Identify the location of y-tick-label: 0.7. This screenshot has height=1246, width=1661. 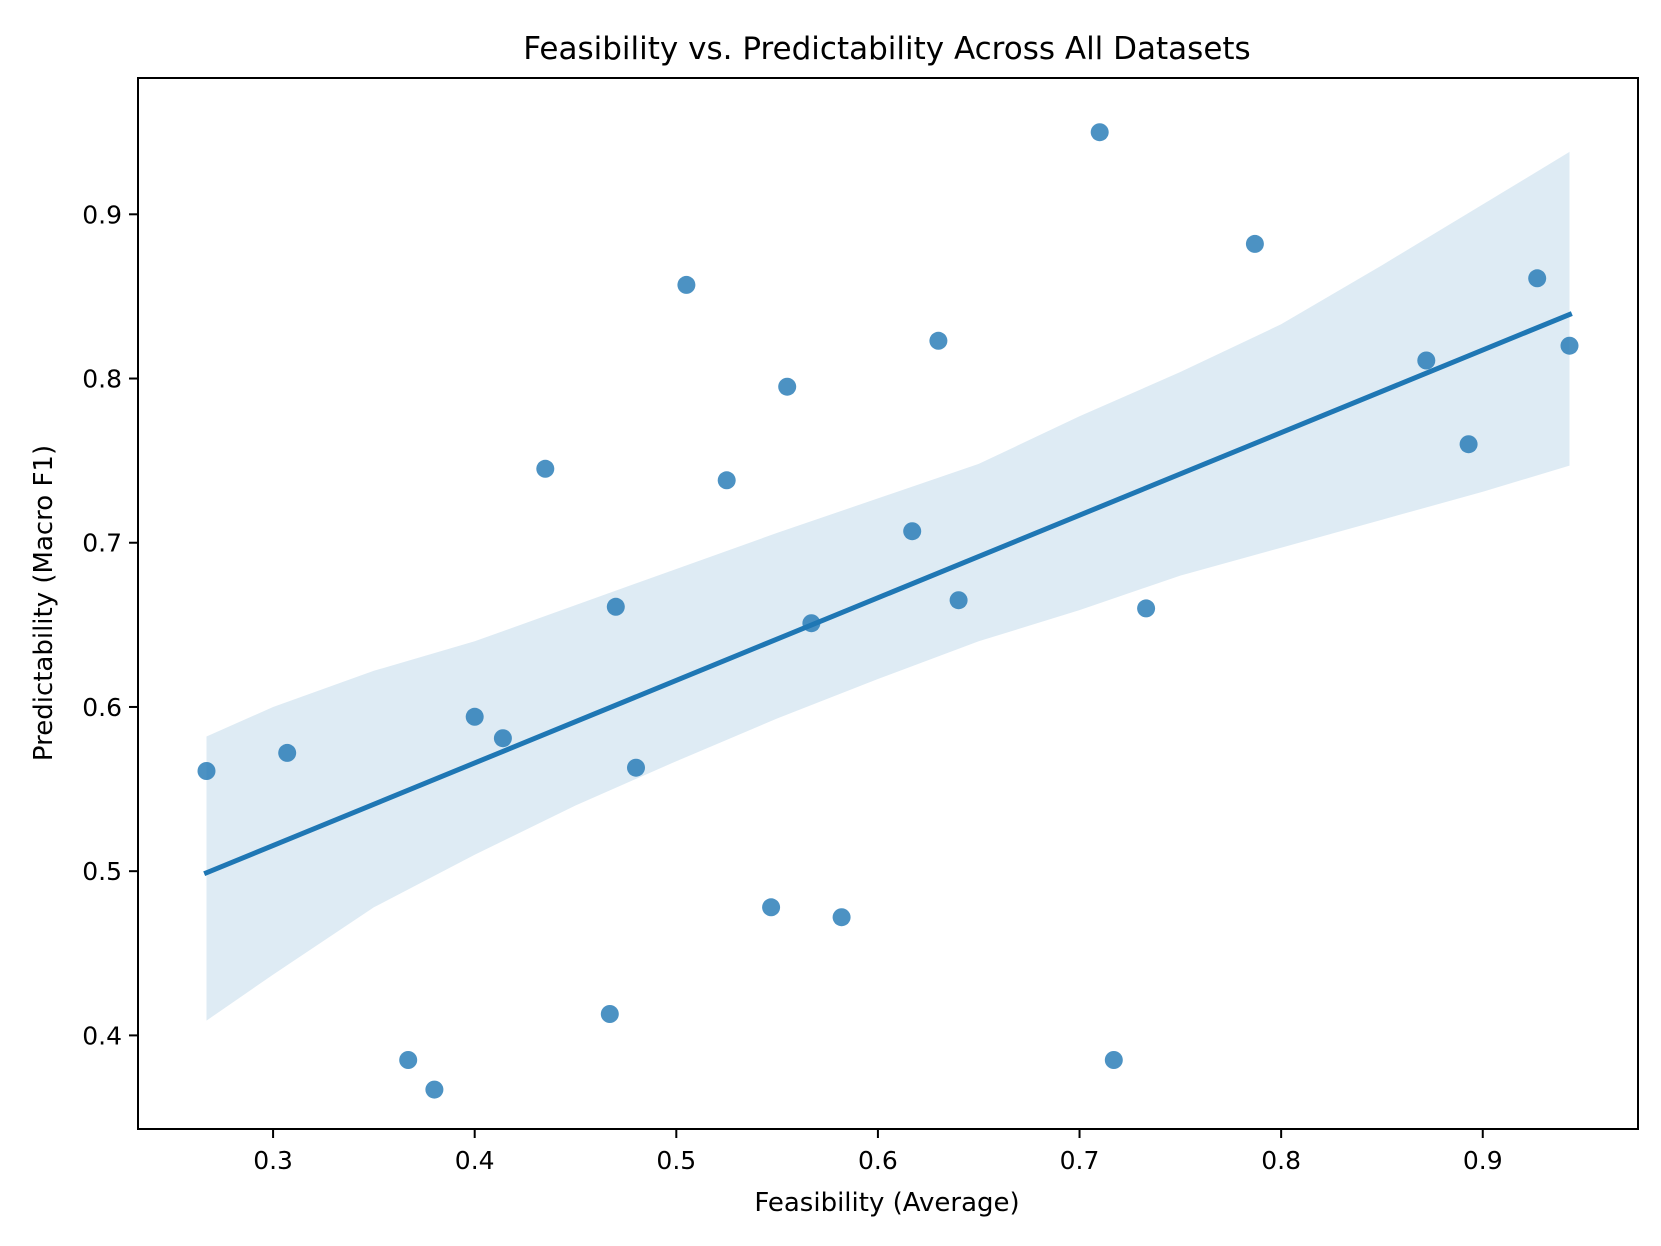
(102, 543).